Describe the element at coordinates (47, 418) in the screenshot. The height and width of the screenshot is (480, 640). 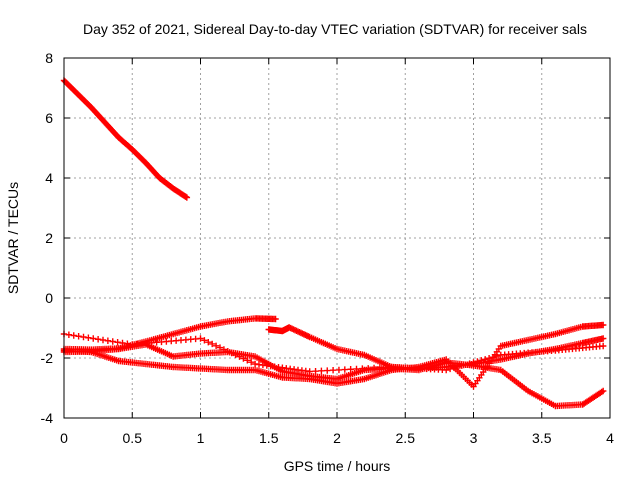
I see `y-tick-label: -4` at that location.